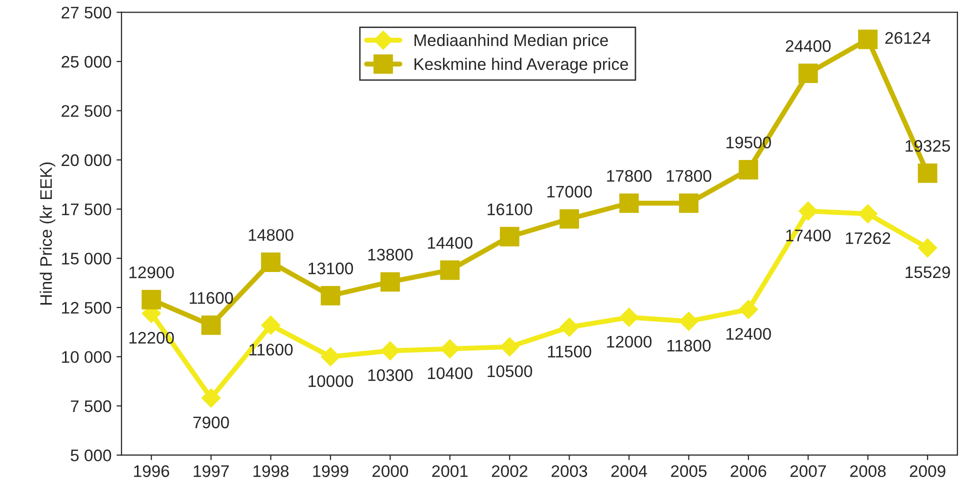 The height and width of the screenshot is (492, 972). What do you see at coordinates (629, 342) in the screenshot?
I see `data-label: 12000` at bounding box center [629, 342].